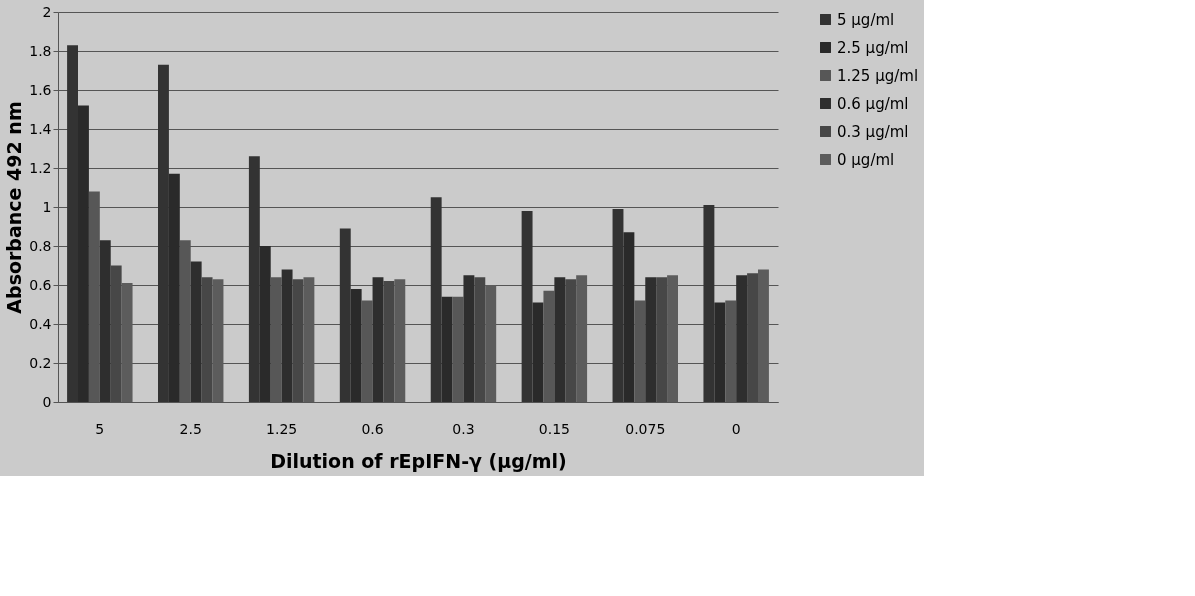 This screenshot has height=596, width=1195. I want to click on y-tick-label: 0.6, so click(40, 284).